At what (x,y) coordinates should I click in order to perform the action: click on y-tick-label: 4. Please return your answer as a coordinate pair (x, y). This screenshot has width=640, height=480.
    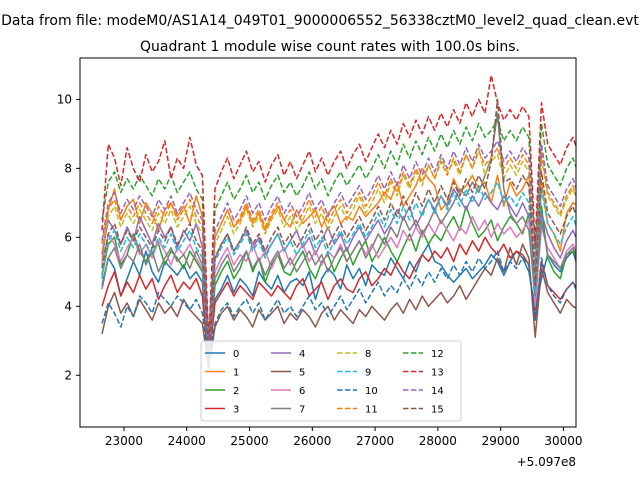
    Looking at the image, I should click on (68, 306).